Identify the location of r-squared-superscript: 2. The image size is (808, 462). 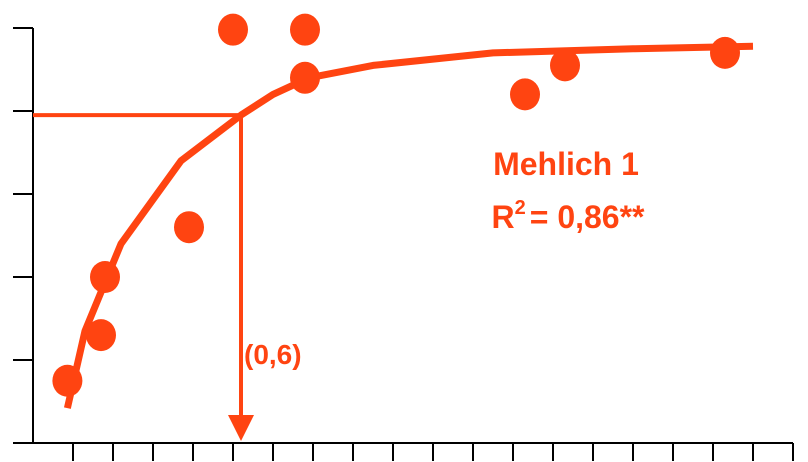
(520, 208).